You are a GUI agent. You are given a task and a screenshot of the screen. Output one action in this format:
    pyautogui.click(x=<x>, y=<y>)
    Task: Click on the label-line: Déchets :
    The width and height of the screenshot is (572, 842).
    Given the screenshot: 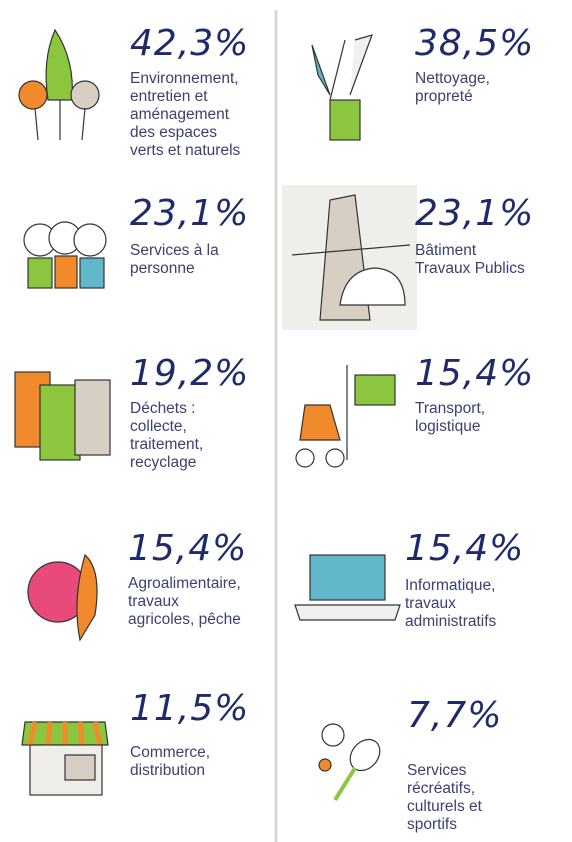 What is the action you would take?
    pyautogui.click(x=162, y=408)
    